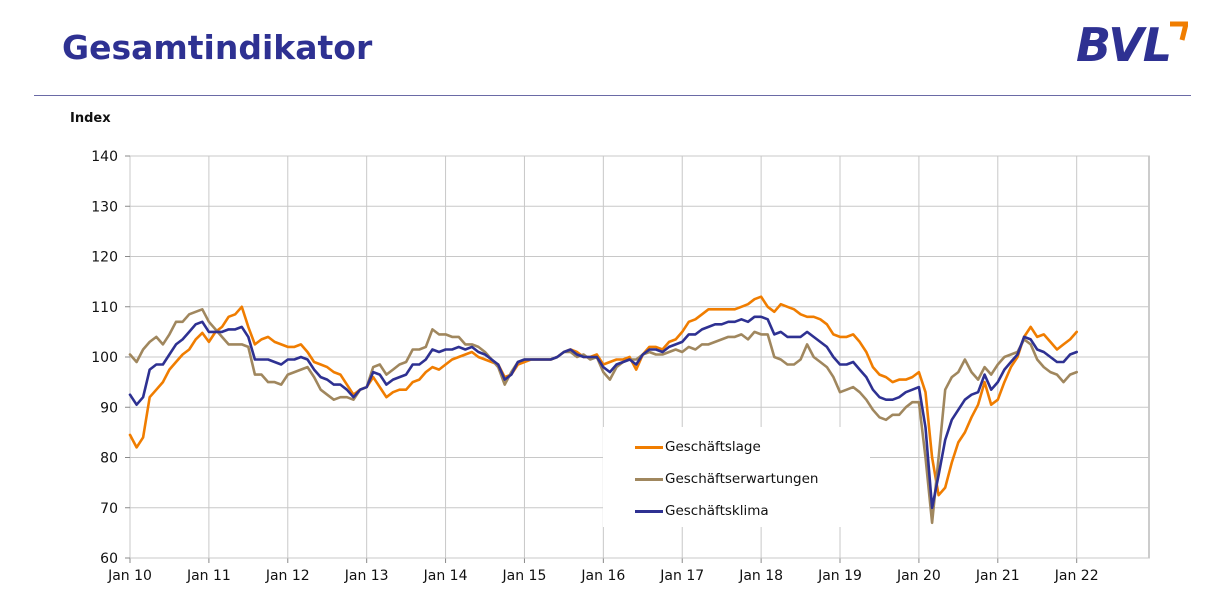 This screenshot has width=1224, height=607. What do you see at coordinates (839, 576) in the screenshot?
I see `x-tick-label: Jan 19` at bounding box center [839, 576].